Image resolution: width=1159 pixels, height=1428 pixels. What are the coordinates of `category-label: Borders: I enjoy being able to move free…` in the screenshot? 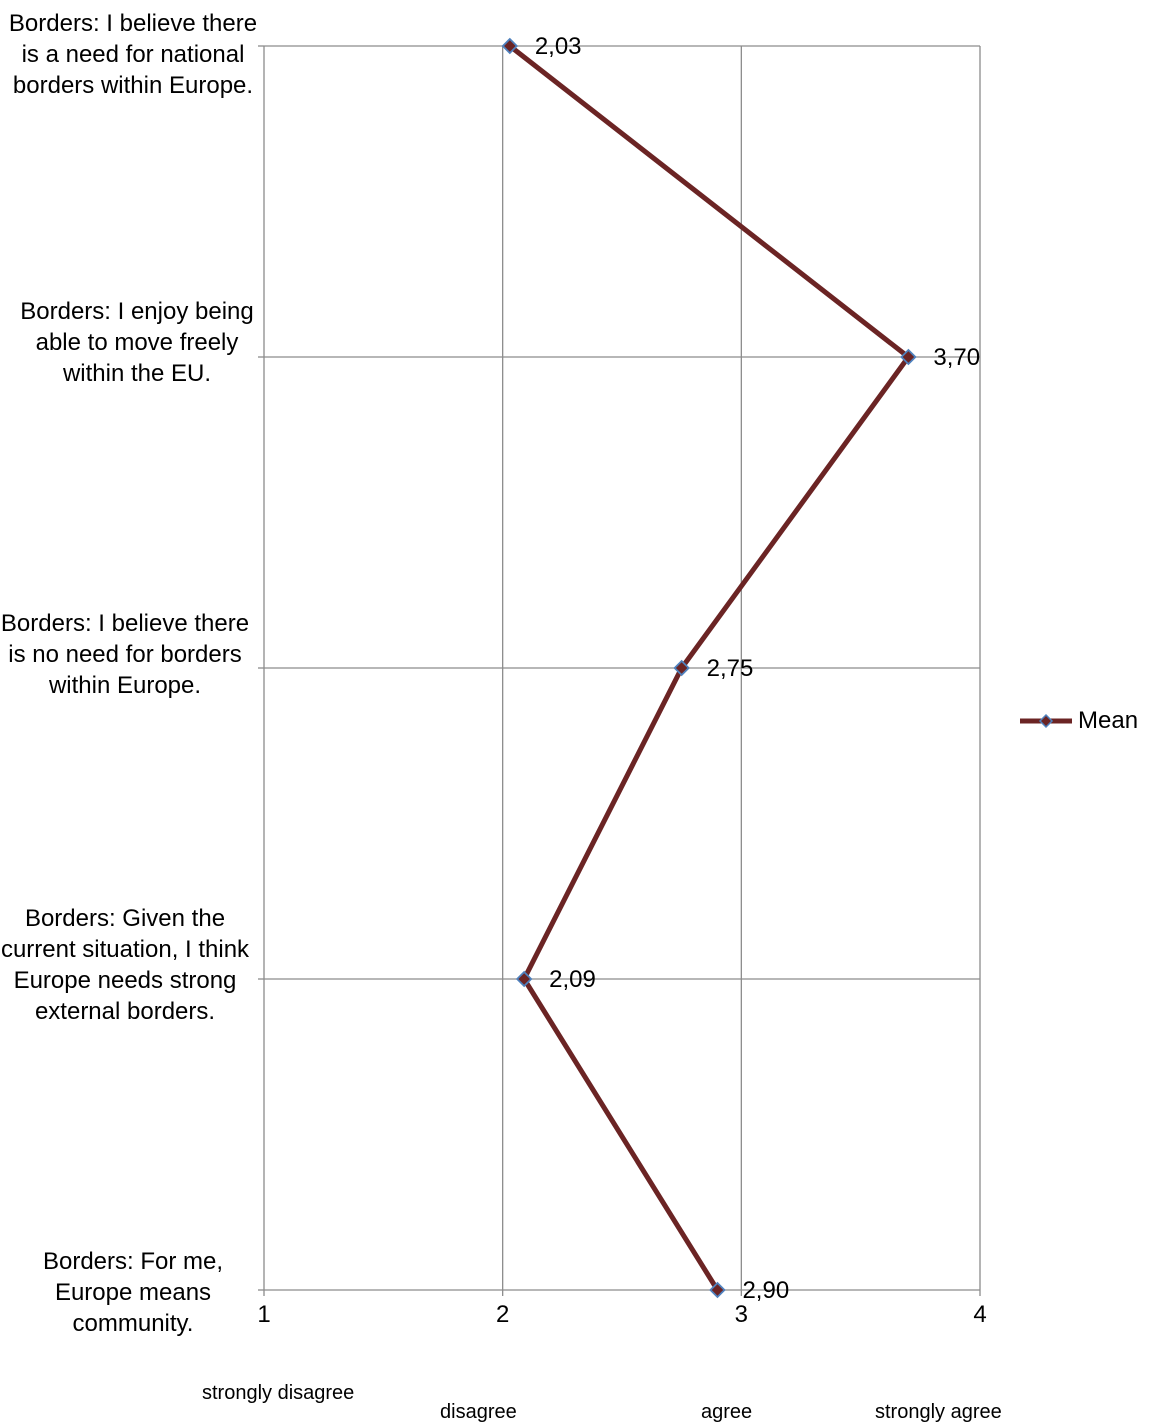 It's located at (137, 342).